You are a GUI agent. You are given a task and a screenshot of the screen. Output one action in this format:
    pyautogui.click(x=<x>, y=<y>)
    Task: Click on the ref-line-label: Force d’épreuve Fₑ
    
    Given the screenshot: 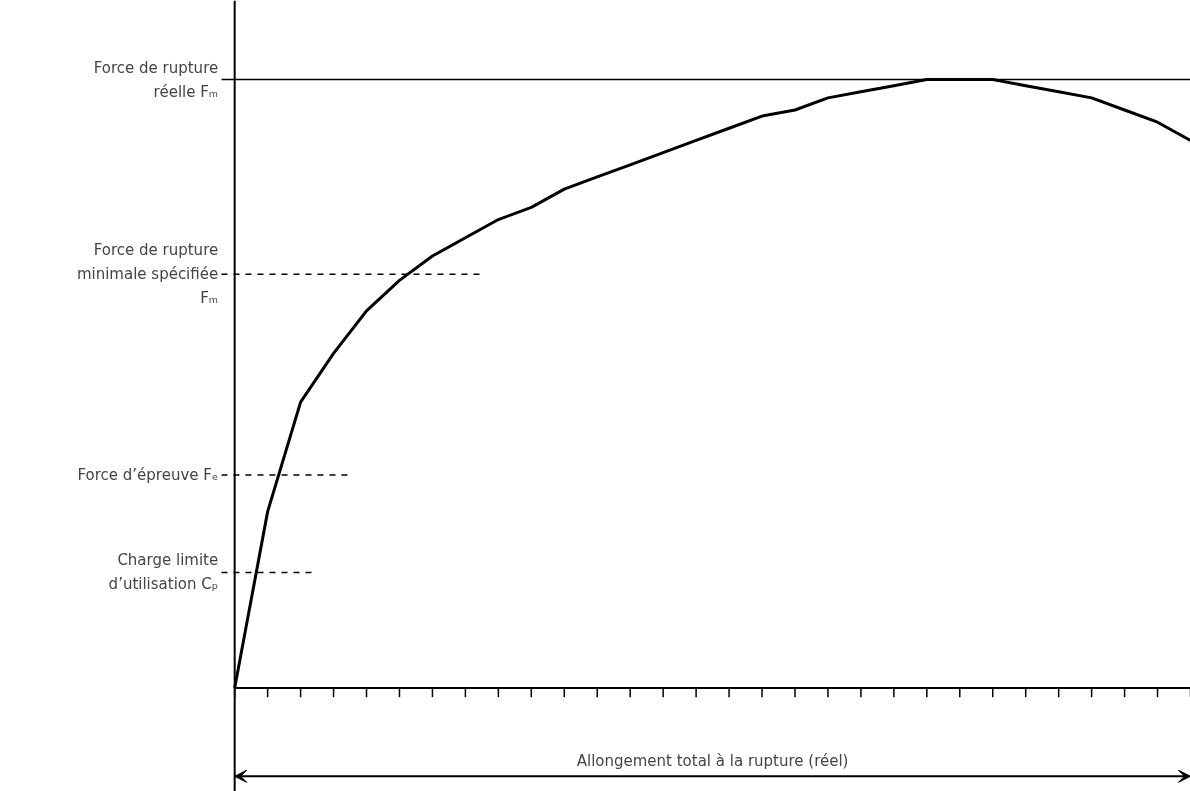 What is the action you would take?
    pyautogui.click(x=148, y=475)
    